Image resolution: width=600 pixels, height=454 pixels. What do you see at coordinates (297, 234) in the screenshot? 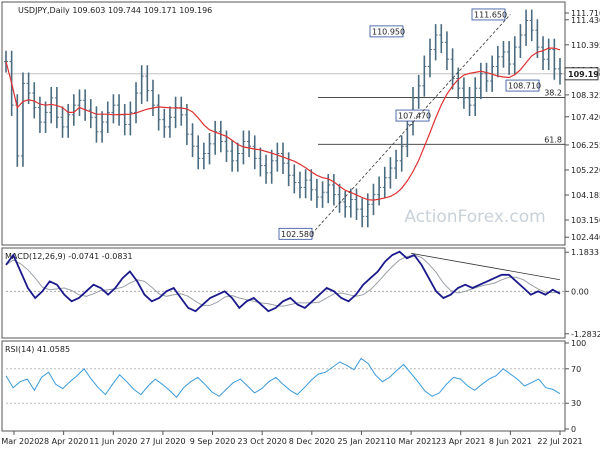
I see `swing-label: 102.580` at bounding box center [297, 234].